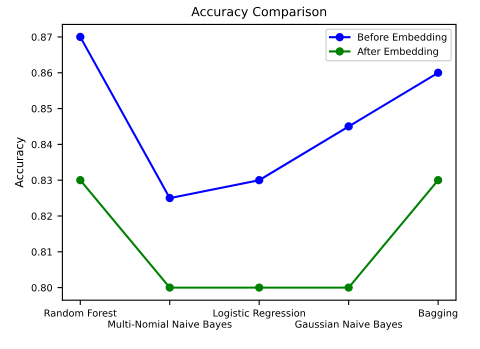 The image size is (480, 349). Describe the element at coordinates (42, 37) in the screenshot. I see `y-tick-label: 0.87` at that location.